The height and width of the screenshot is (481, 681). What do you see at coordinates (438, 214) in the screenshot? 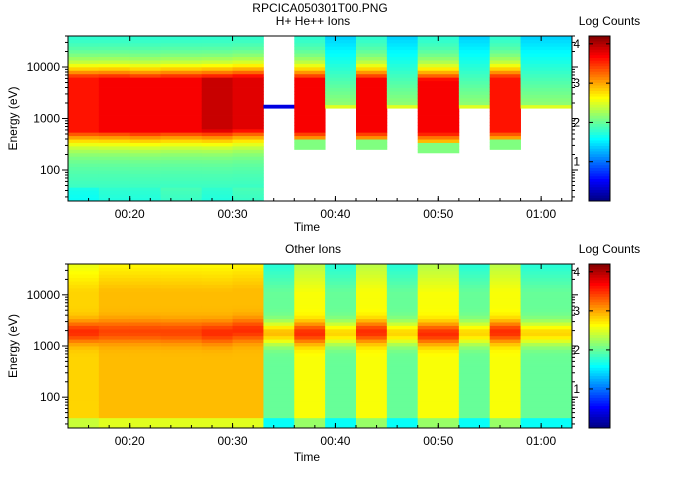
I see `x-tick-label: 00:50` at bounding box center [438, 214].